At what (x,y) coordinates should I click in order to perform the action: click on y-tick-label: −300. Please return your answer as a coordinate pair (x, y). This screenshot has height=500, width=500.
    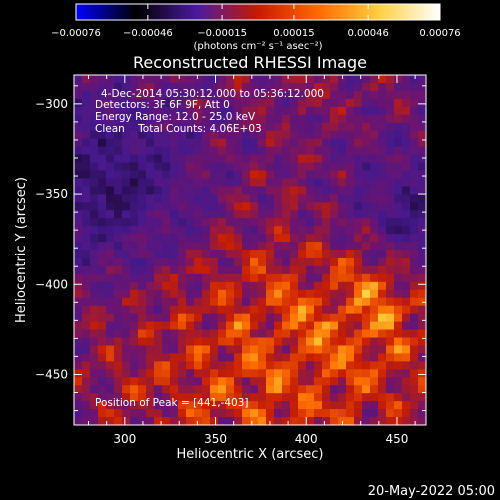
    Looking at the image, I should click on (51, 104).